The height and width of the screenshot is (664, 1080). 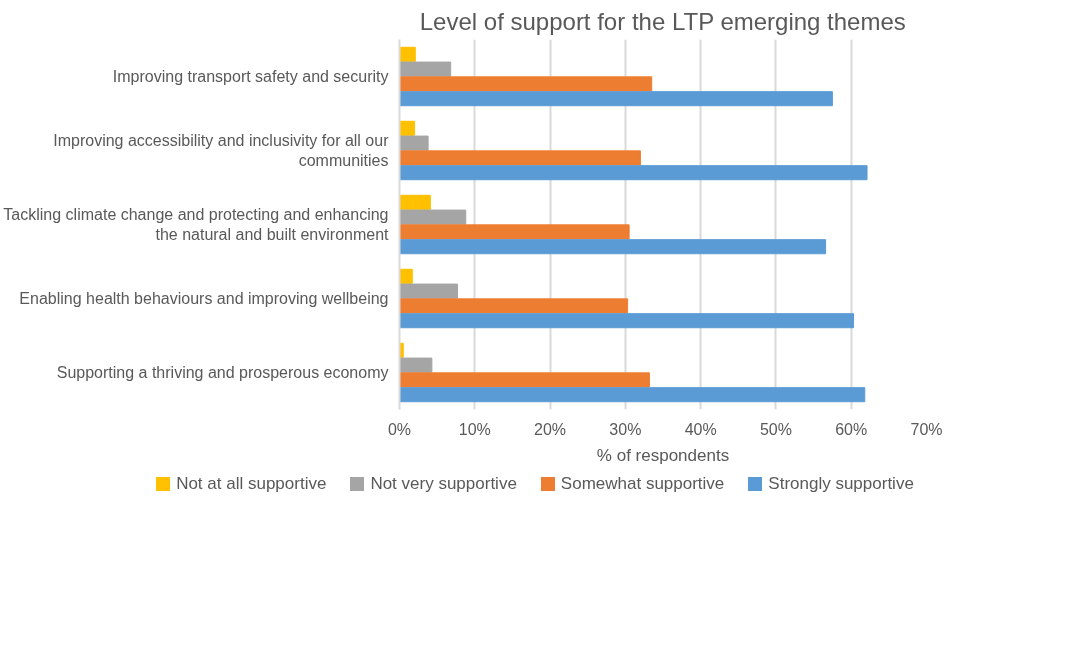 I want to click on x-tick-label: 50%, so click(x=775, y=429).